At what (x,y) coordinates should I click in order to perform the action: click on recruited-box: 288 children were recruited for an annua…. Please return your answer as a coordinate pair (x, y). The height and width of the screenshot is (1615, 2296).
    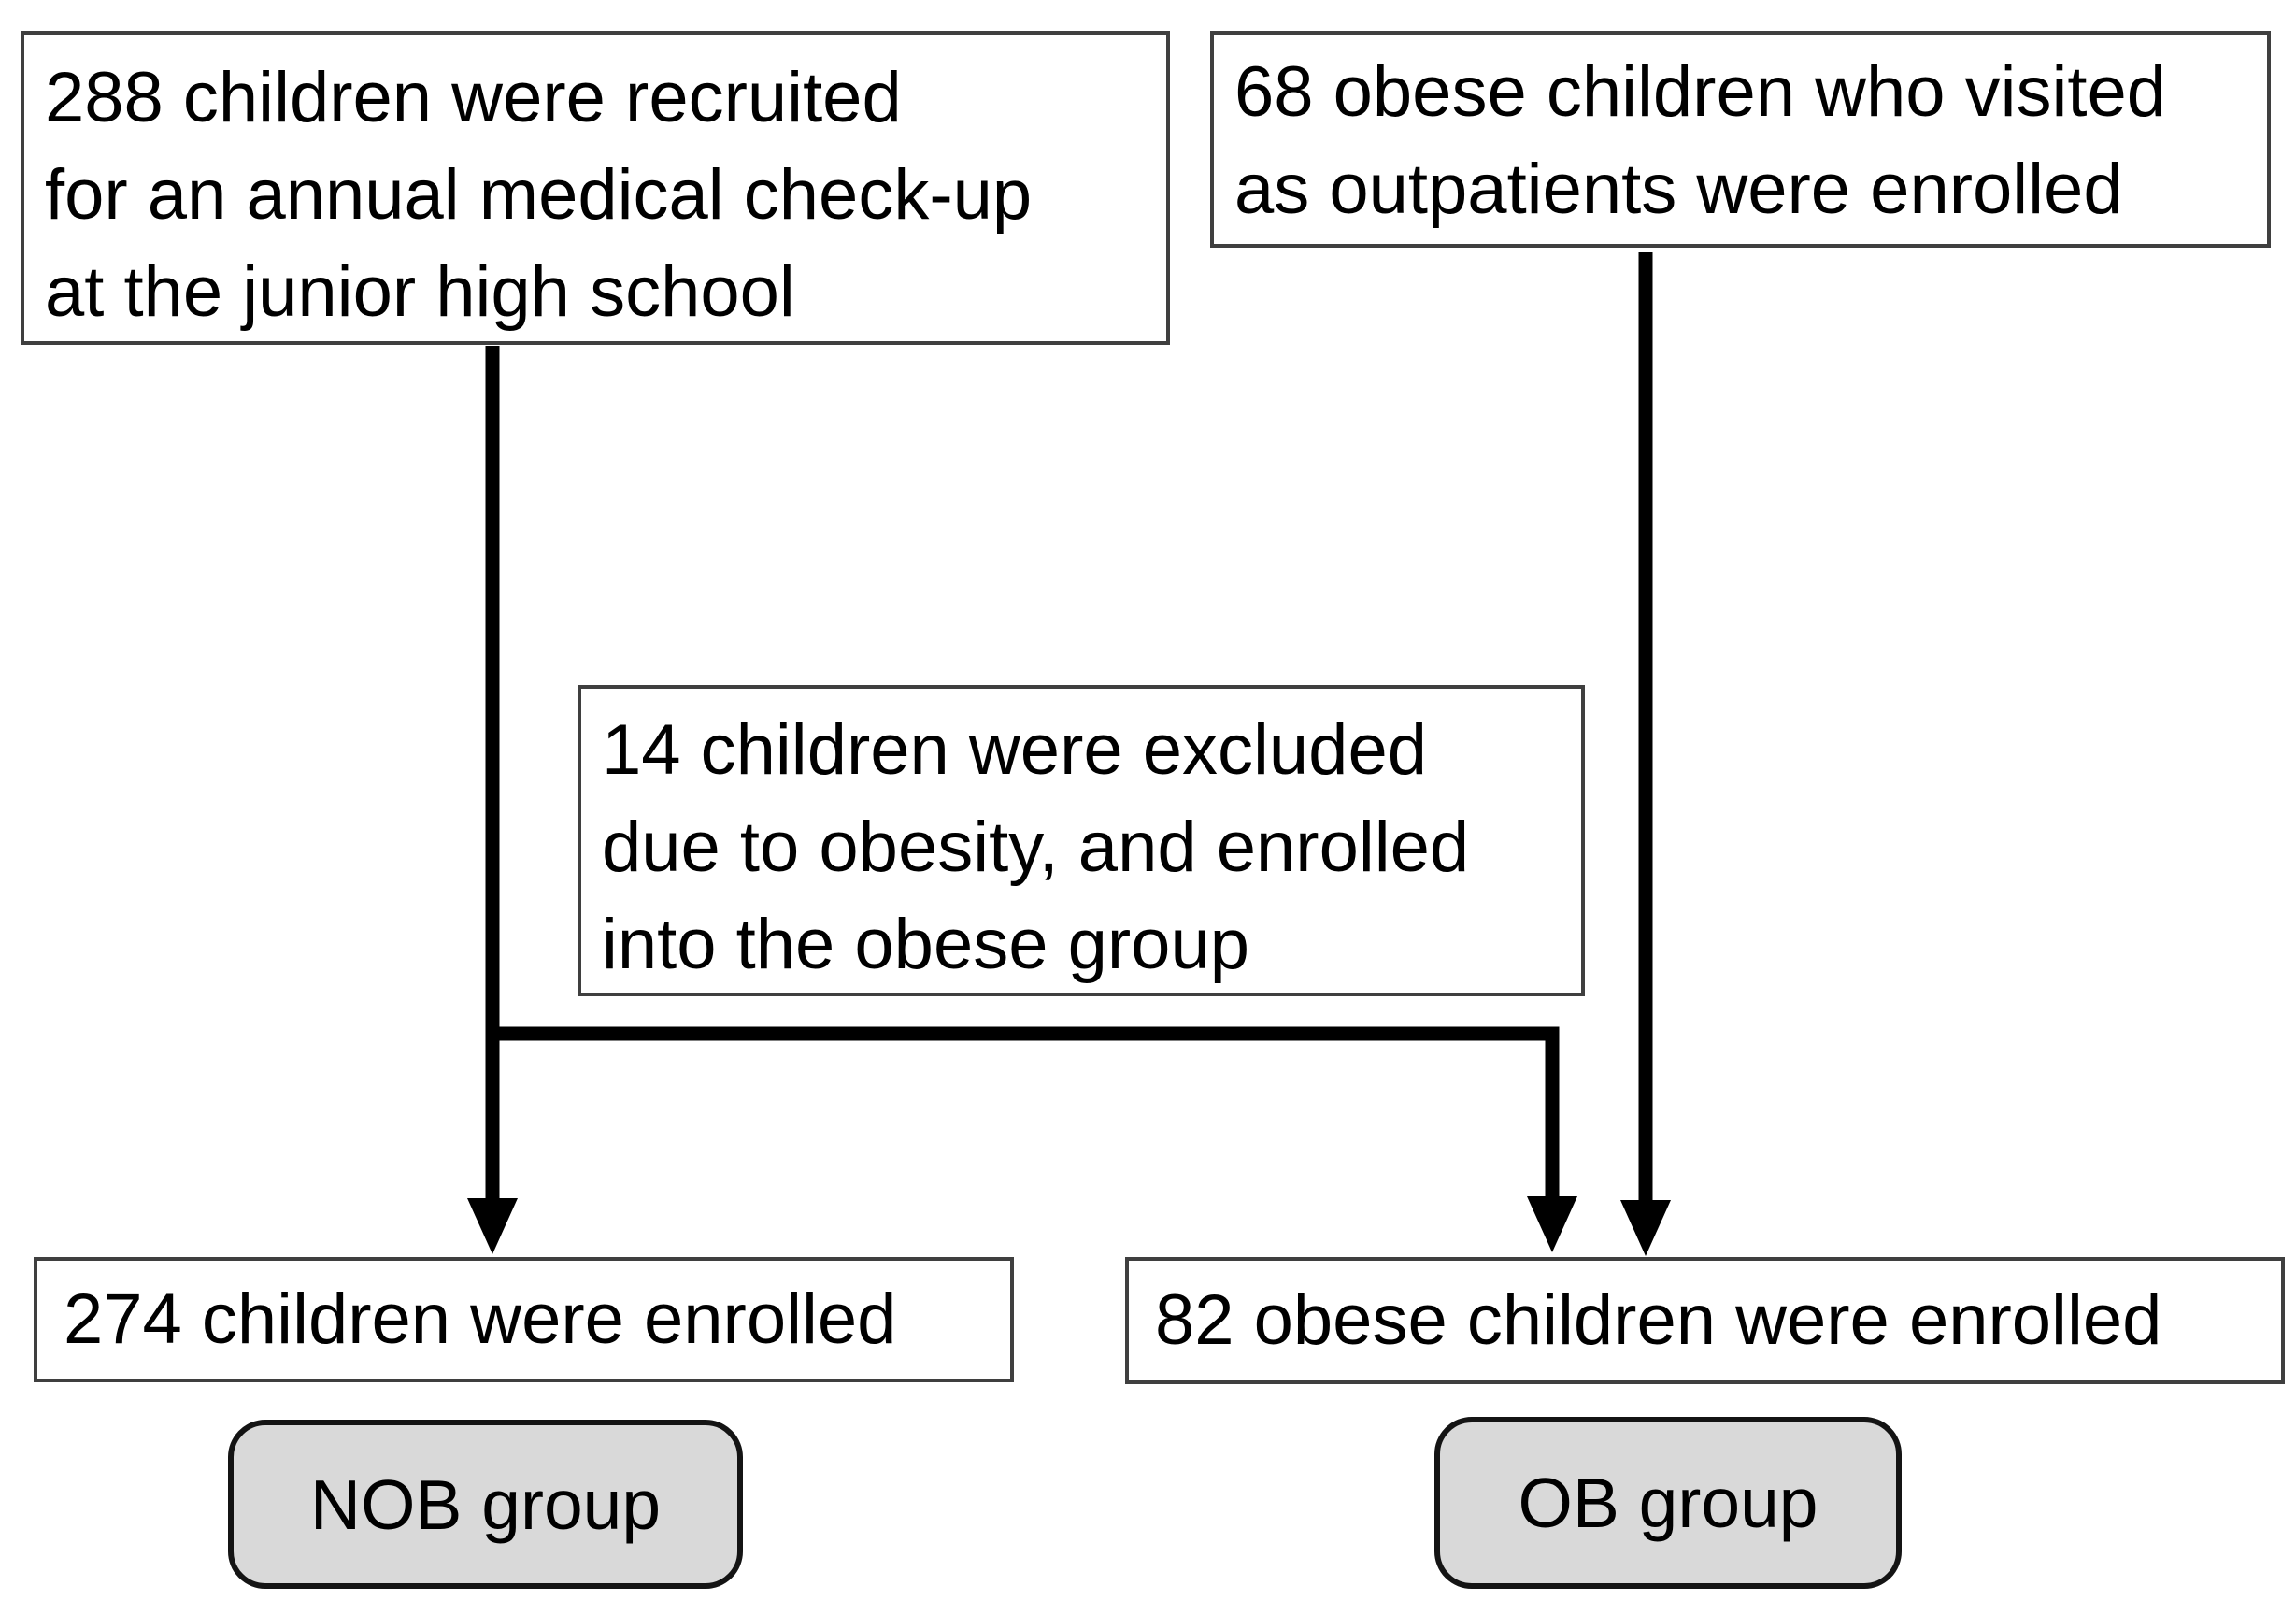
    Looking at the image, I should click on (595, 188).